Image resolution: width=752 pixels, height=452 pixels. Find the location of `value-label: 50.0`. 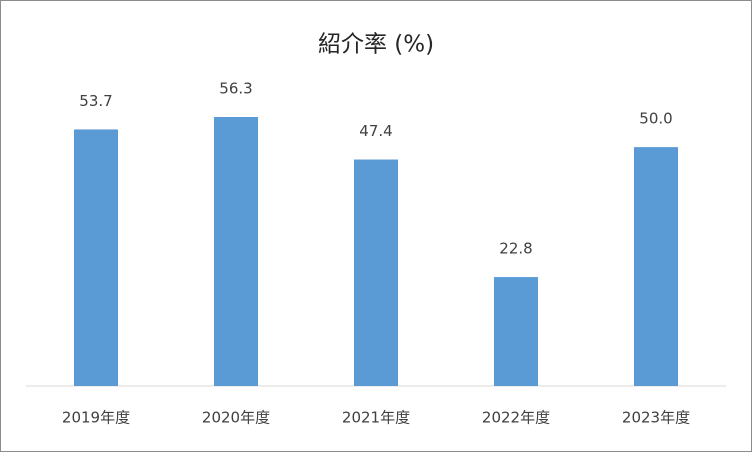

value-label: 50.0 is located at coordinates (655, 119).